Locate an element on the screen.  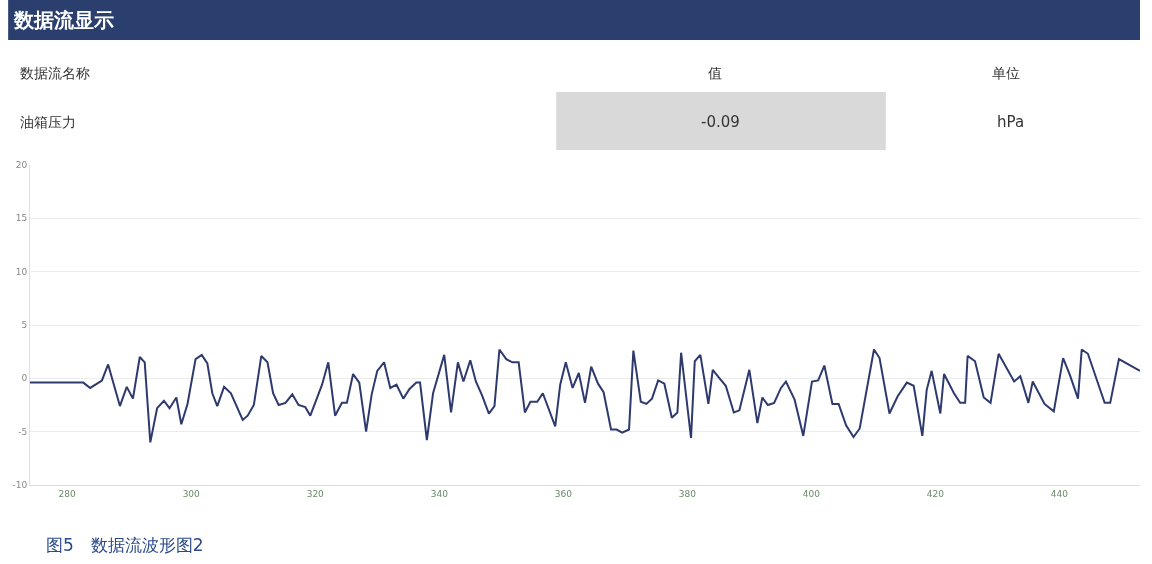
caption: 图5 数据流波形图2 is located at coordinates (125, 545).